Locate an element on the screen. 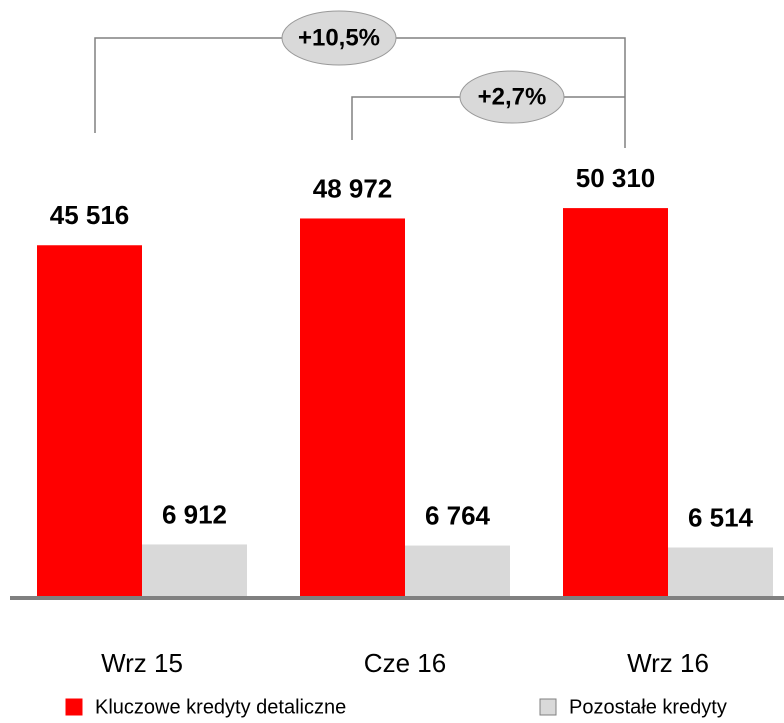 The width and height of the screenshot is (784, 723). annotation: +2,7% is located at coordinates (512, 96).